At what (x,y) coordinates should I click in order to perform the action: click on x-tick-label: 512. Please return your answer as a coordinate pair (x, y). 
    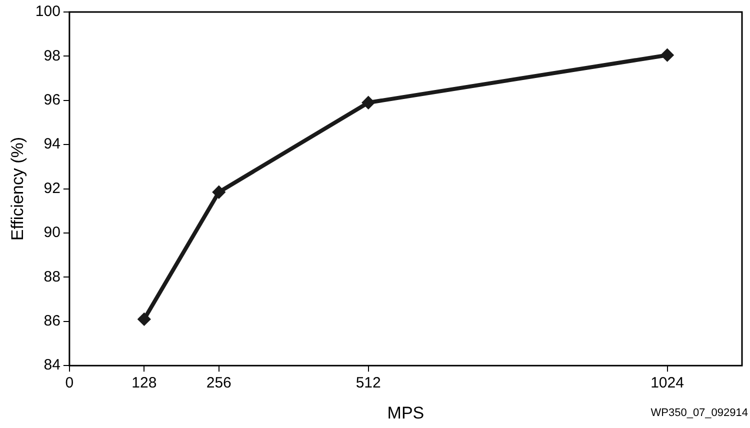
    Looking at the image, I should click on (368, 383).